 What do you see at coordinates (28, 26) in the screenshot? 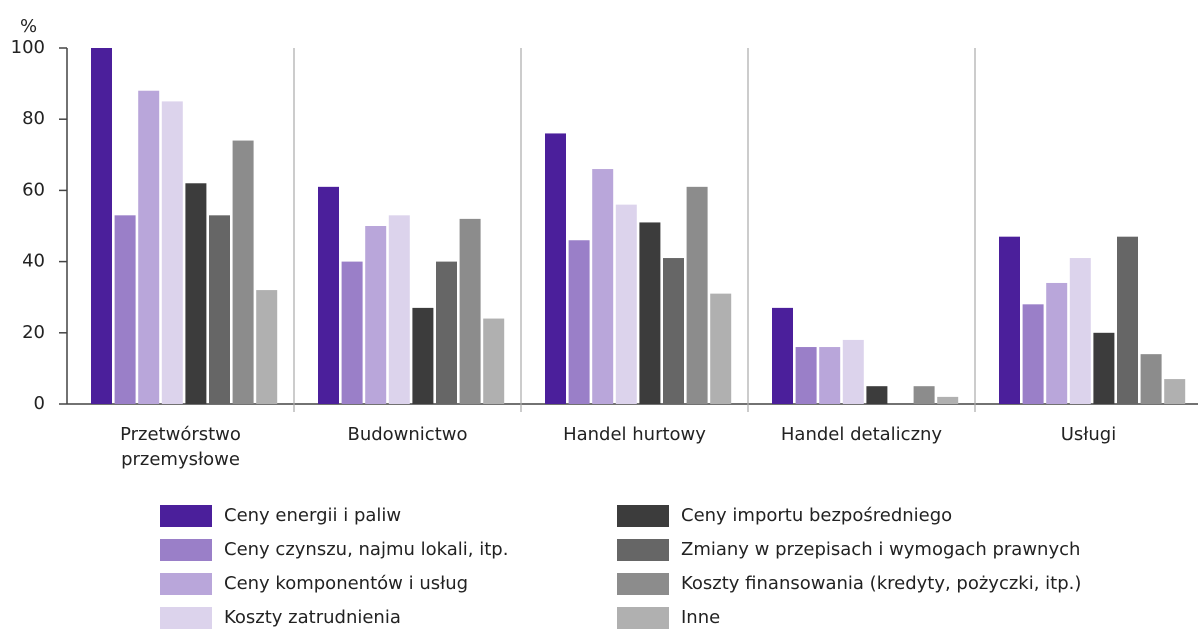
I see `y-unit: %` at bounding box center [28, 26].